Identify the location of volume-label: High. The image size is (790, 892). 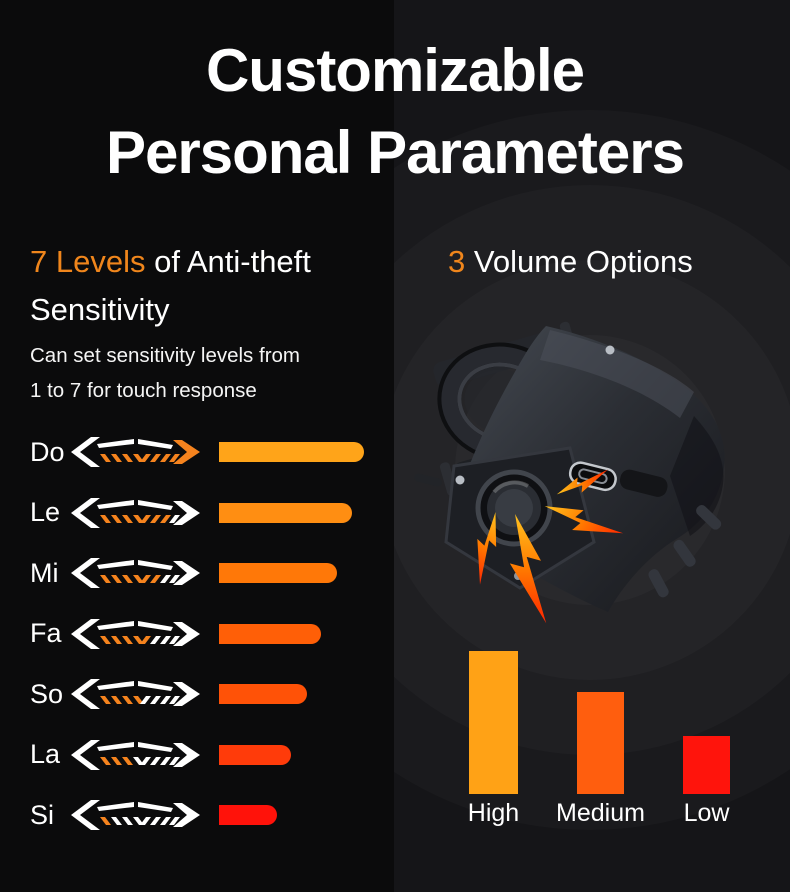
(493, 813).